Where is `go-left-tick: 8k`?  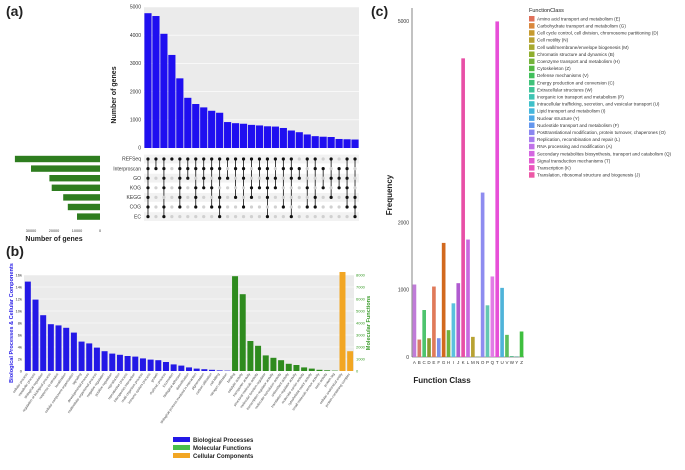 go-left-tick: 8k is located at coordinates (20, 323).